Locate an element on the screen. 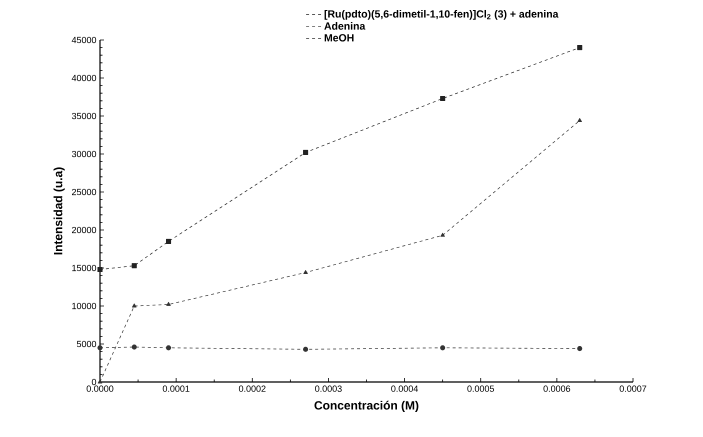  x-tick-label: 0.0006 is located at coordinates (556, 389).